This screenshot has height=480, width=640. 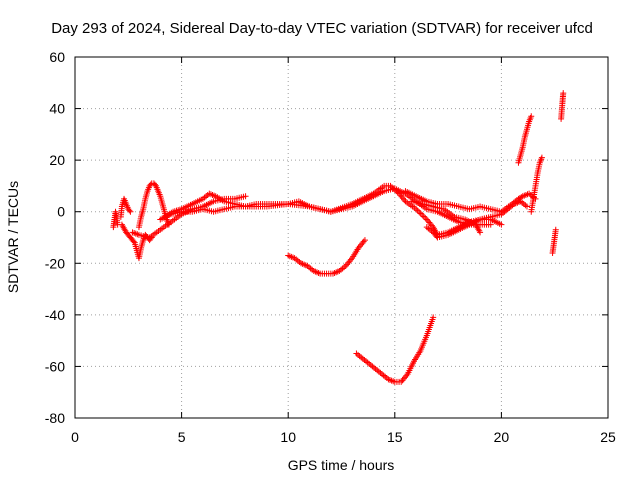 I want to click on x-tick-label: 10, so click(x=288, y=437).